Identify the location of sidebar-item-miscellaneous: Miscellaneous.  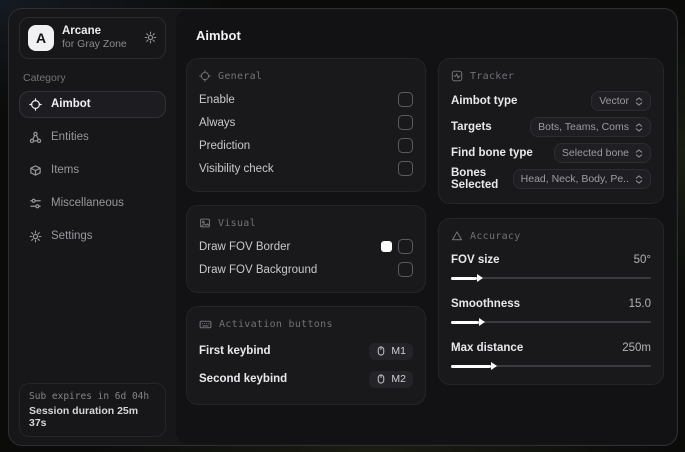
(92, 203).